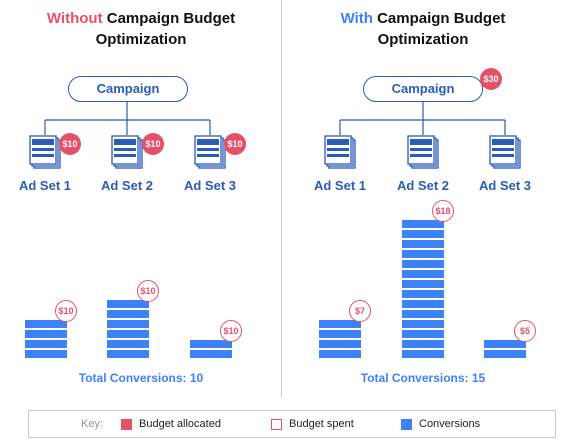  Describe the element at coordinates (235, 144) in the screenshot. I see `left-adset-3-budget-badge: $10` at that location.